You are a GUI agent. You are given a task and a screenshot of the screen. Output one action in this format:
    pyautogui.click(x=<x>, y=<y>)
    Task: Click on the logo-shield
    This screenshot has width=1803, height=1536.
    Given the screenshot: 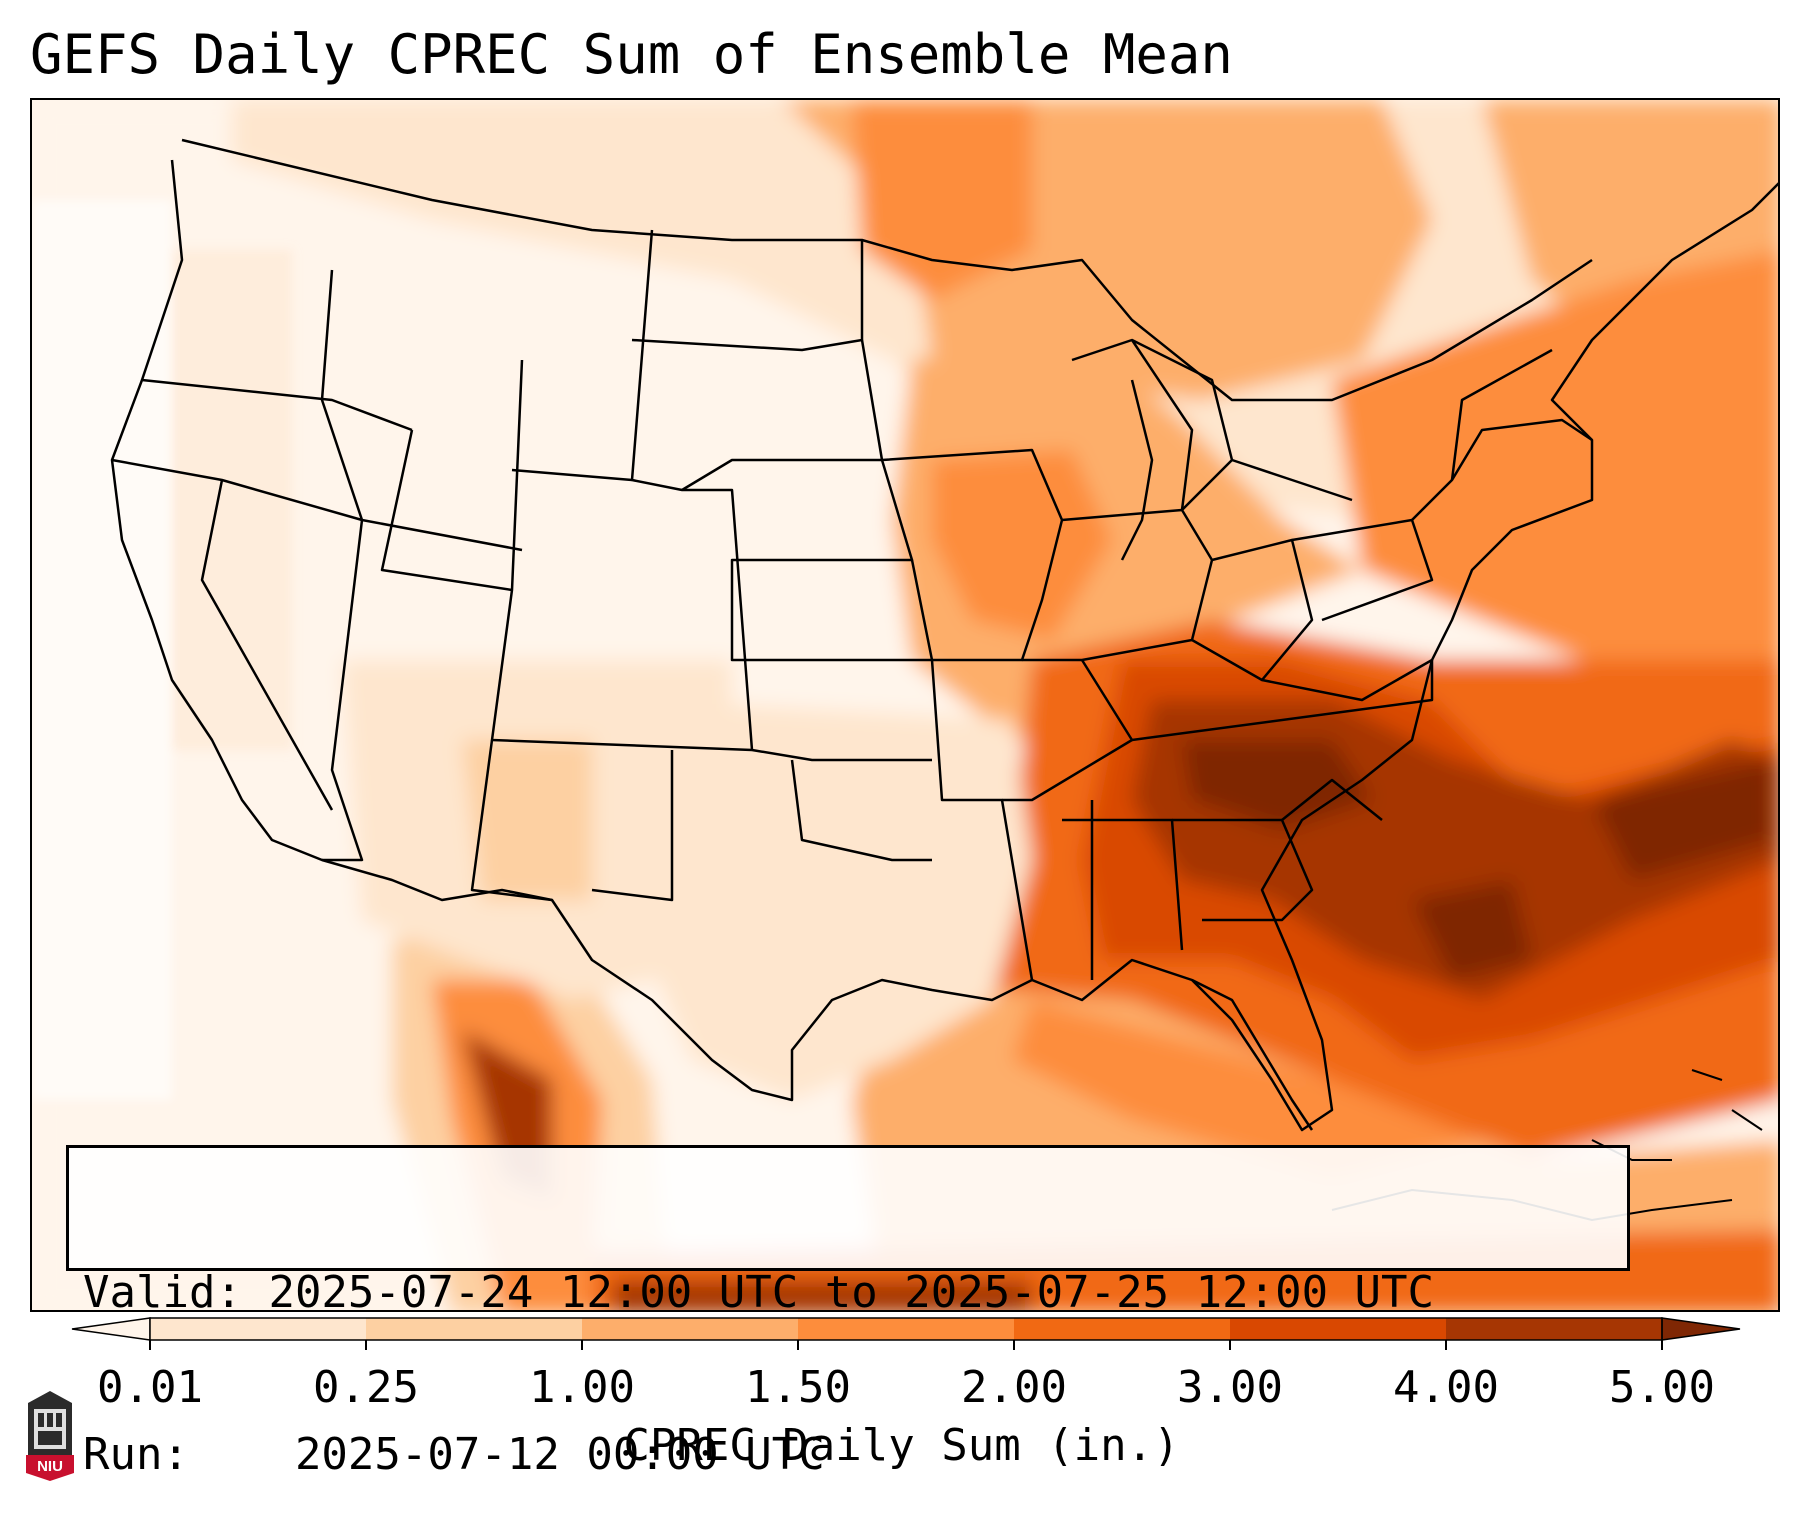 What is the action you would take?
    pyautogui.click(x=50, y=1468)
    